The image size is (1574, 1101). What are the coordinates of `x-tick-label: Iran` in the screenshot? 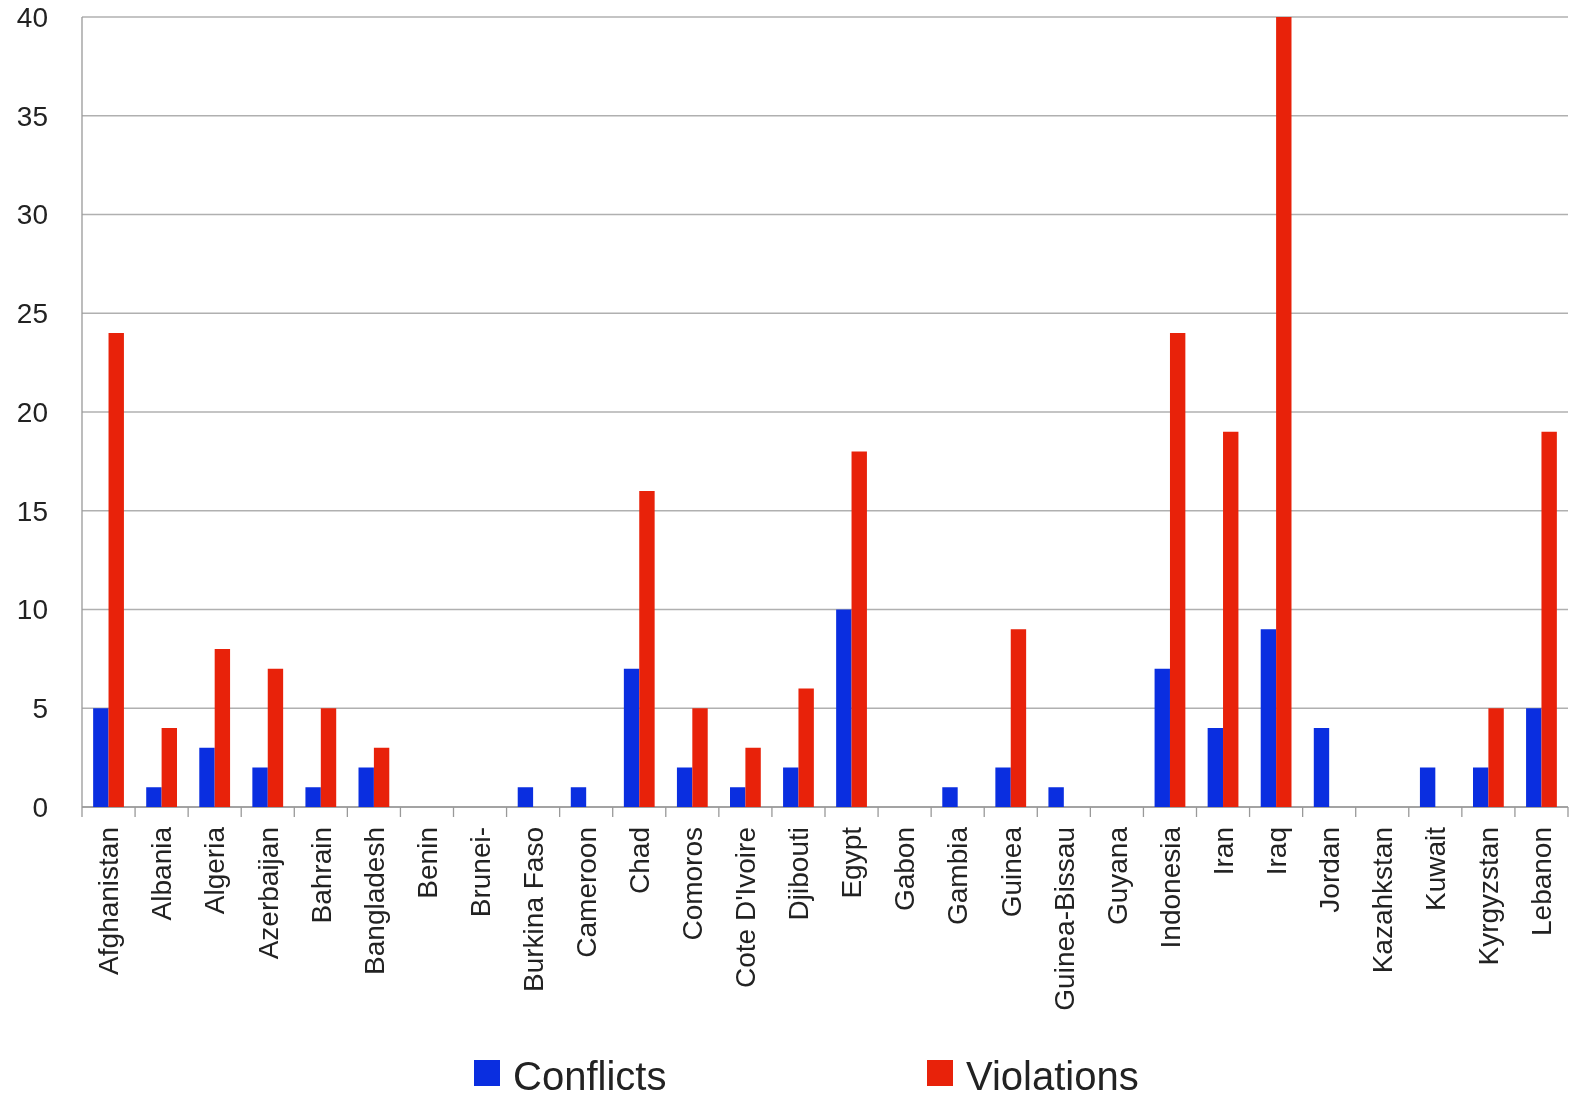 It's located at (1223, 851).